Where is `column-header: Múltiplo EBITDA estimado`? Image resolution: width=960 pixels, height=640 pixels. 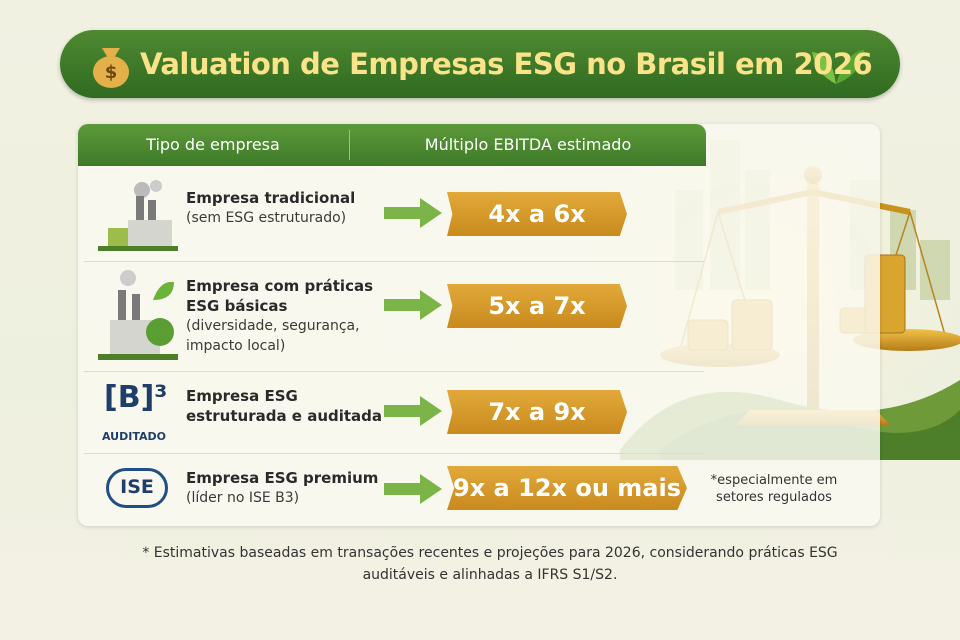
column-header: Múltiplo EBITDA estimado is located at coordinates (528, 144).